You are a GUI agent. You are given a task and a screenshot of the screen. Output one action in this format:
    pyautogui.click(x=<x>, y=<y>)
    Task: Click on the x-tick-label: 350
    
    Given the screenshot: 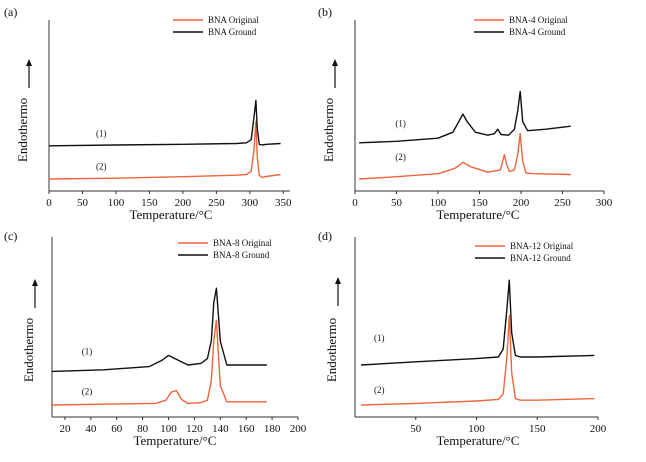 What is the action you would take?
    pyautogui.click(x=283, y=203)
    